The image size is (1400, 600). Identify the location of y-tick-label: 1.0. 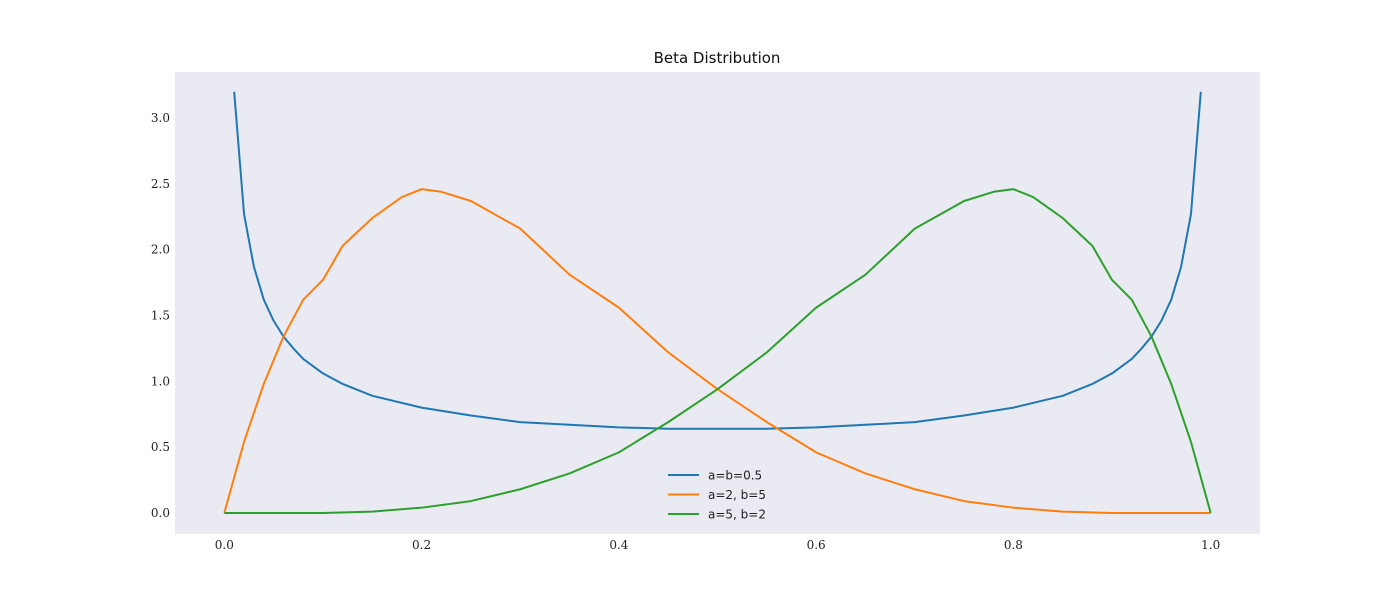
(160, 381).